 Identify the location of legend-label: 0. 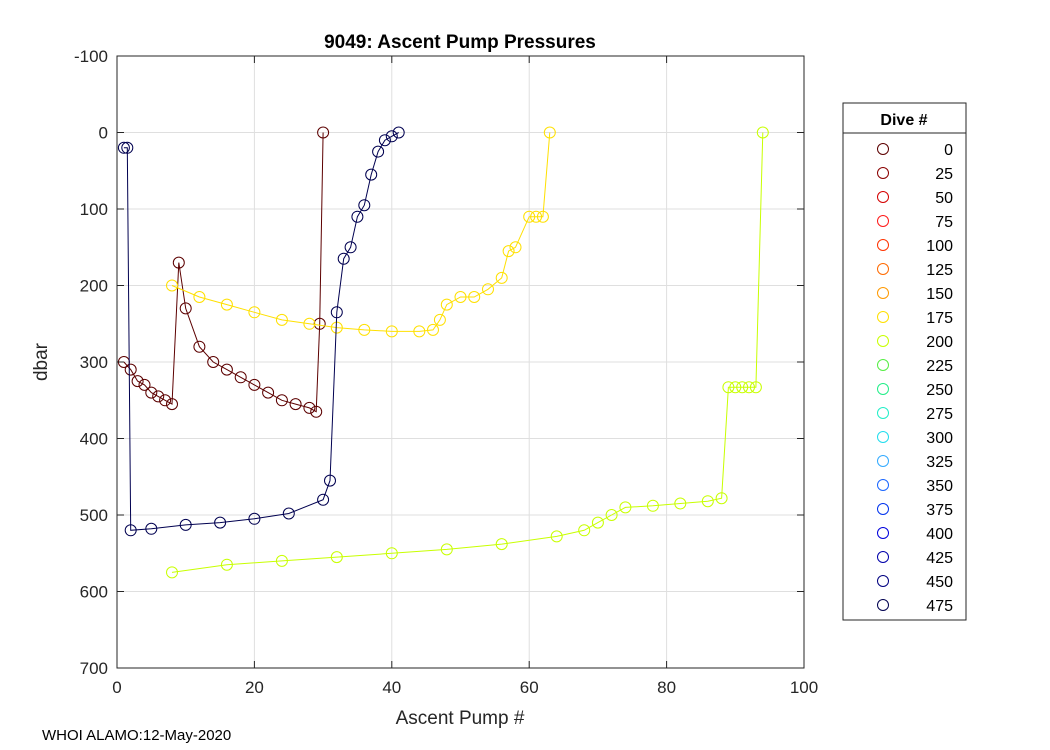
(948, 150).